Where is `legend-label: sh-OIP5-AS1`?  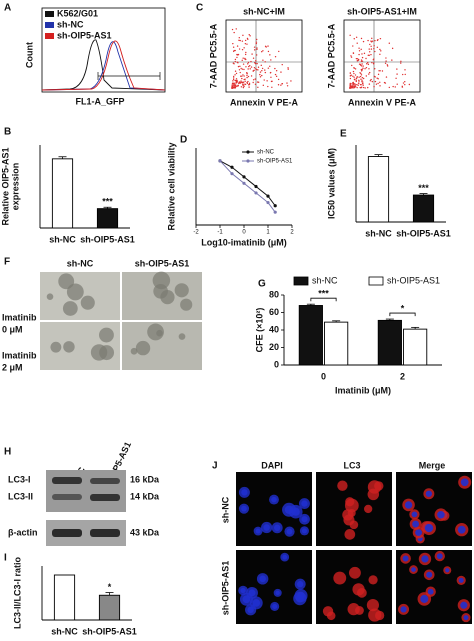 legend-label: sh-OIP5-AS1 is located at coordinates (275, 162).